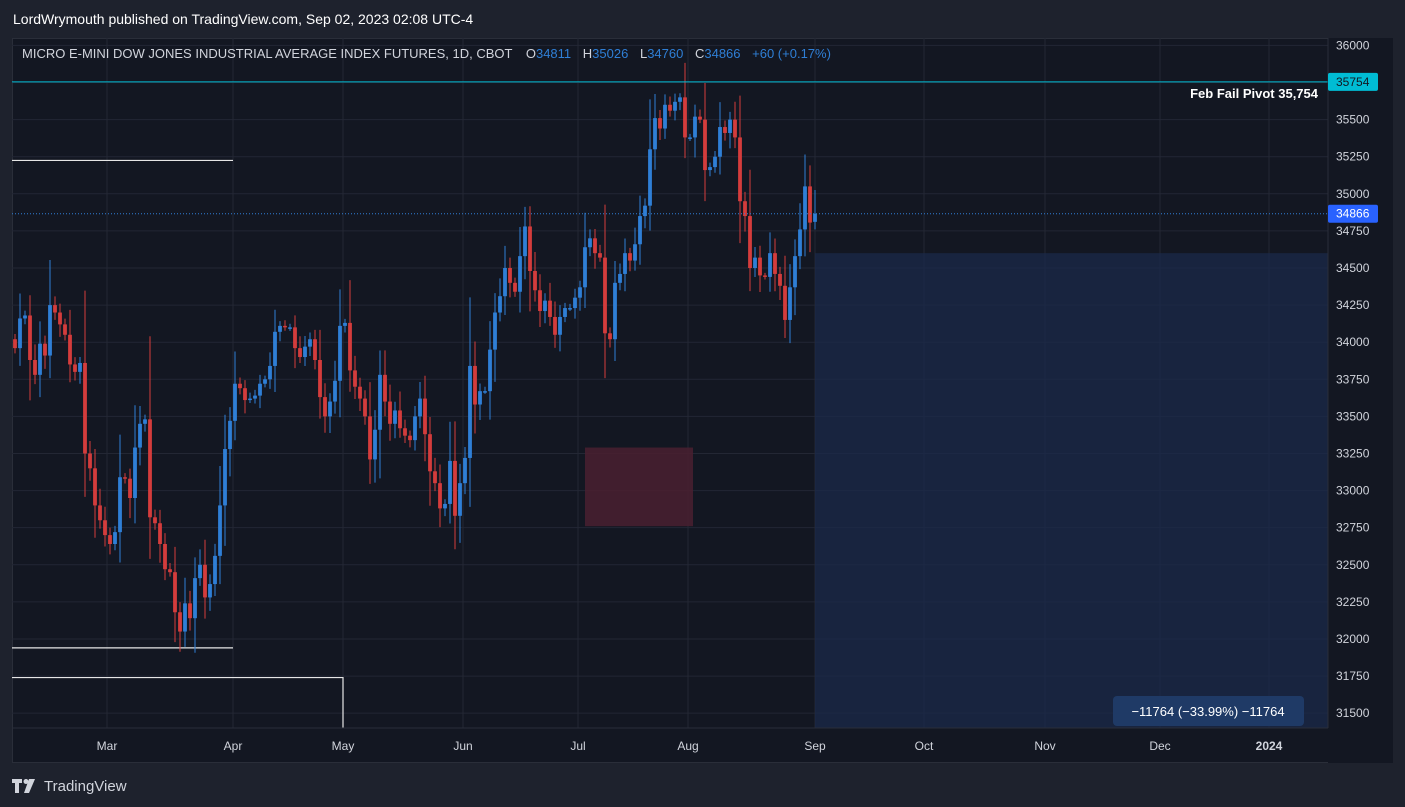 The height and width of the screenshot is (807, 1405). Describe the element at coordinates (1044, 746) in the screenshot. I see `time-tick-label: Nov` at that location.